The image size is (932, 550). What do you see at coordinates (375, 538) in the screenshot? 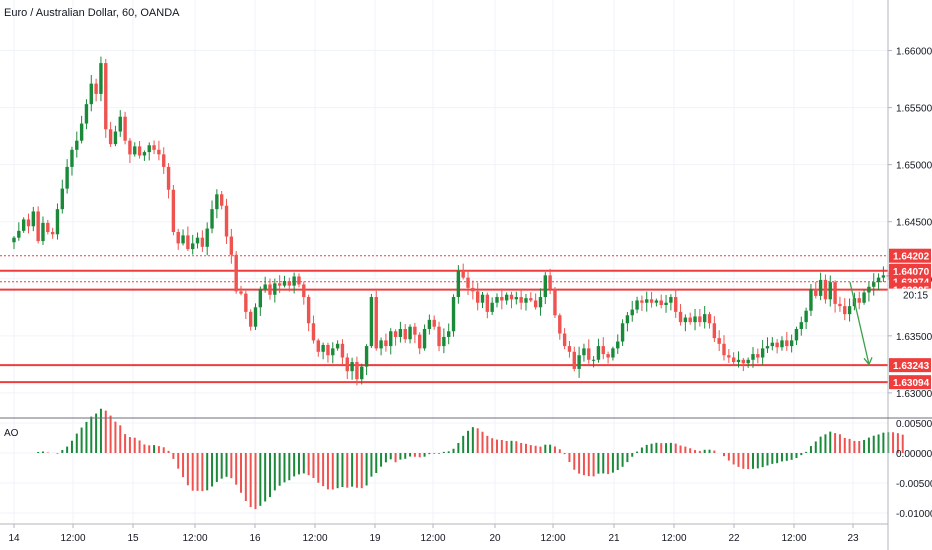
I see `time-tick-label: 19` at bounding box center [375, 538].